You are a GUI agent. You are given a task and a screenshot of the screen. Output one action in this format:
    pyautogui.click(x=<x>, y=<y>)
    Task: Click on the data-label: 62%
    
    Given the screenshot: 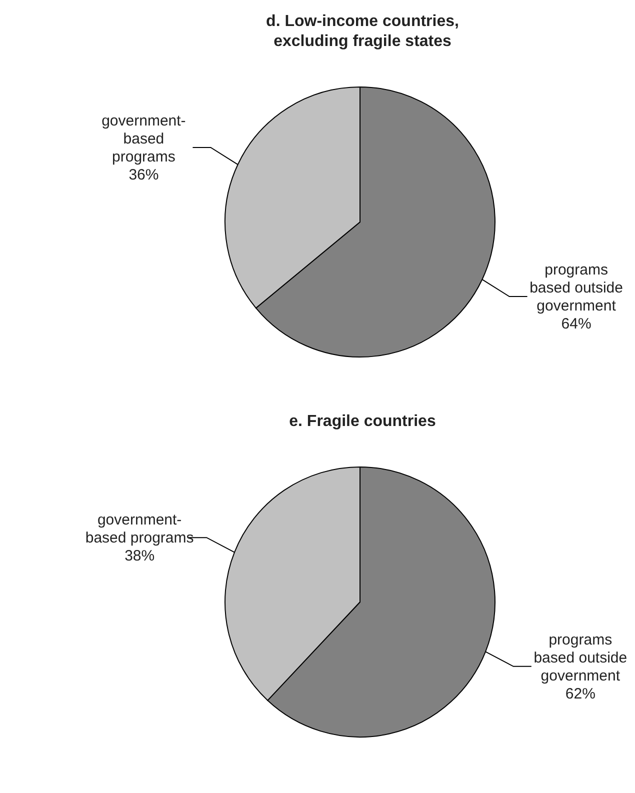 What is the action you would take?
    pyautogui.click(x=580, y=693)
    